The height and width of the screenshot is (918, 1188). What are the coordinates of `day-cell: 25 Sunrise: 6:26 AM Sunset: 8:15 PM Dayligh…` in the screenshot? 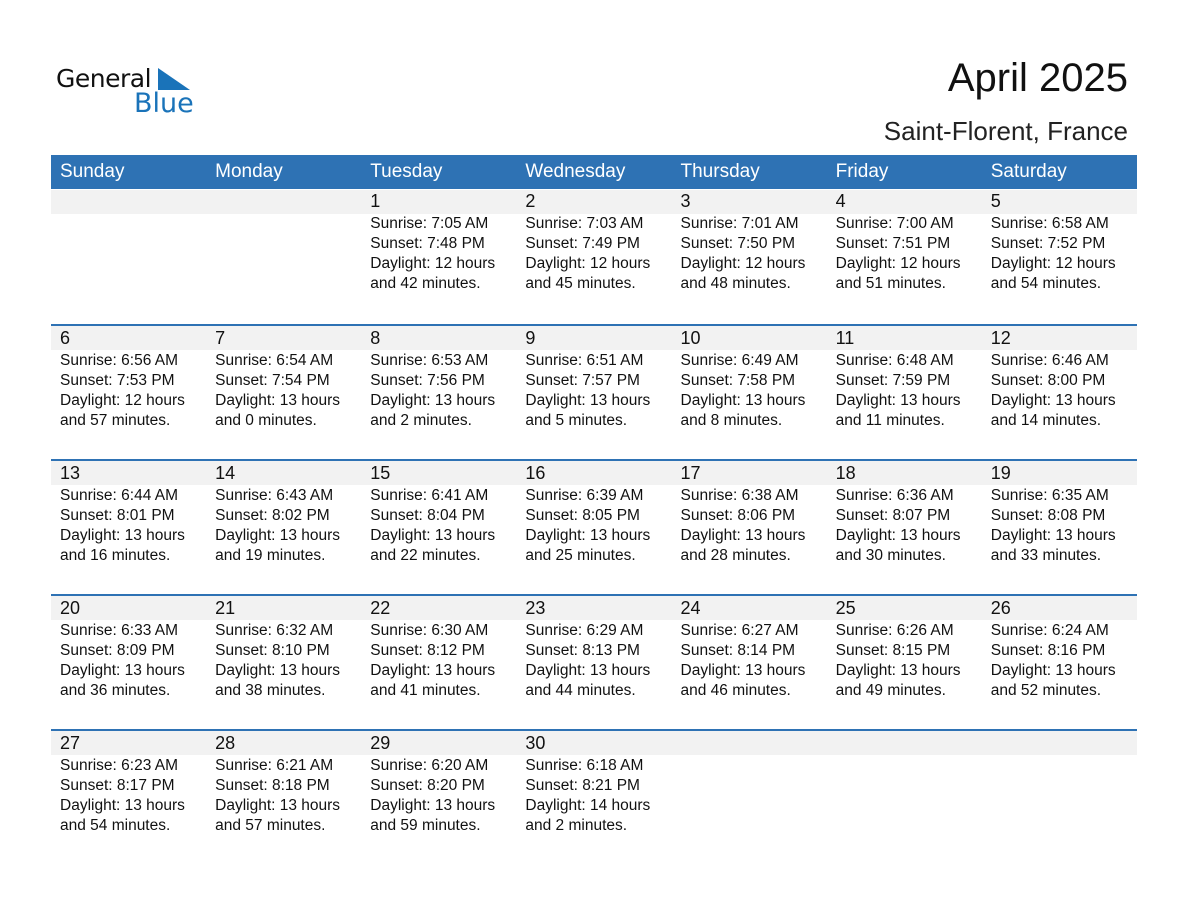 It's located at (904, 648).